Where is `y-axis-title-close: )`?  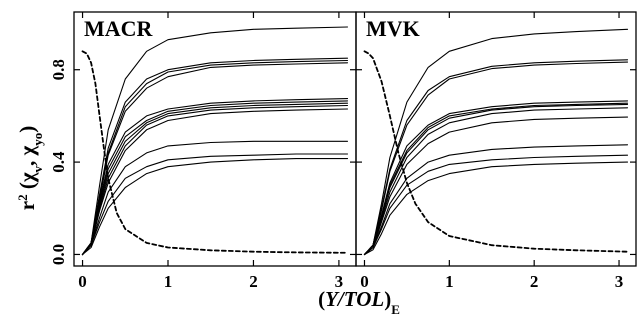
y-axis-title-close: ) is located at coordinates (27, 129).